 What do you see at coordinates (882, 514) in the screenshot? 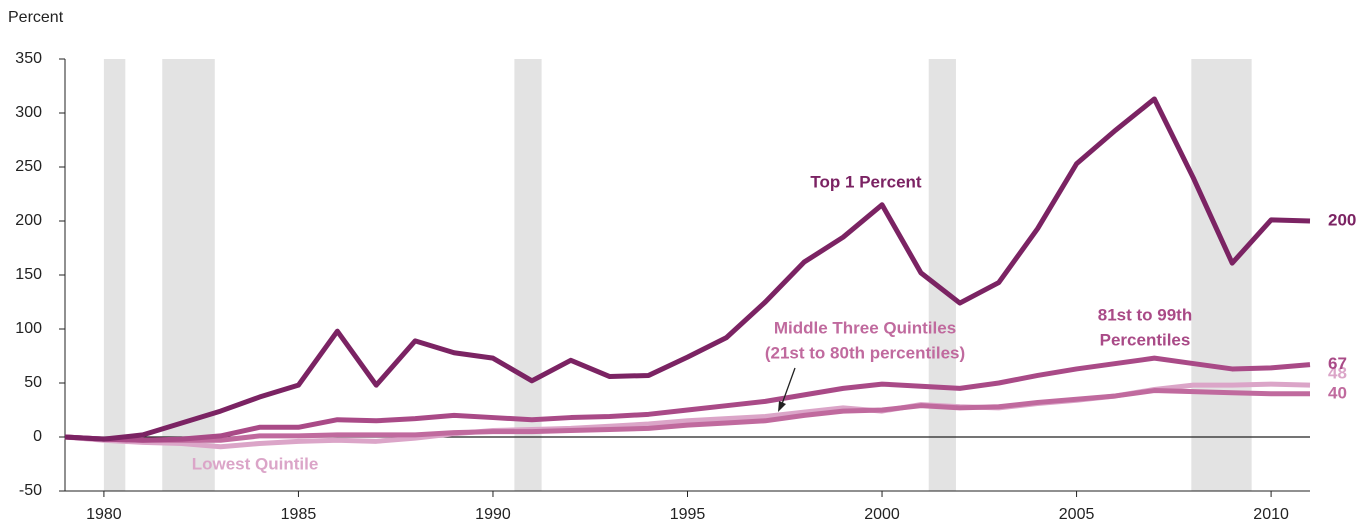
I see `x-tick-label: 2000` at bounding box center [882, 514].